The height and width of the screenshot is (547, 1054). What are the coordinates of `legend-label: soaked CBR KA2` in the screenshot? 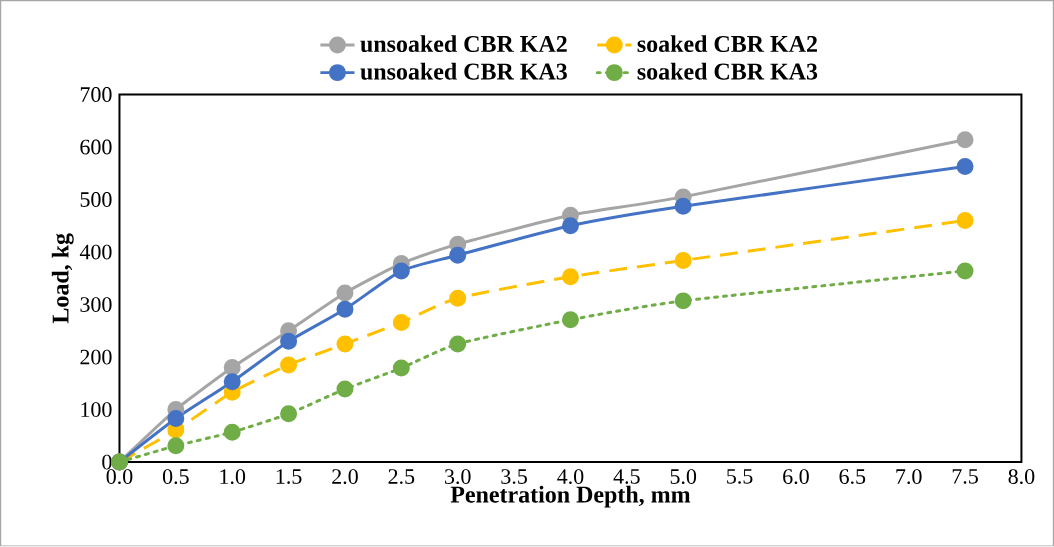 It's located at (727, 44).